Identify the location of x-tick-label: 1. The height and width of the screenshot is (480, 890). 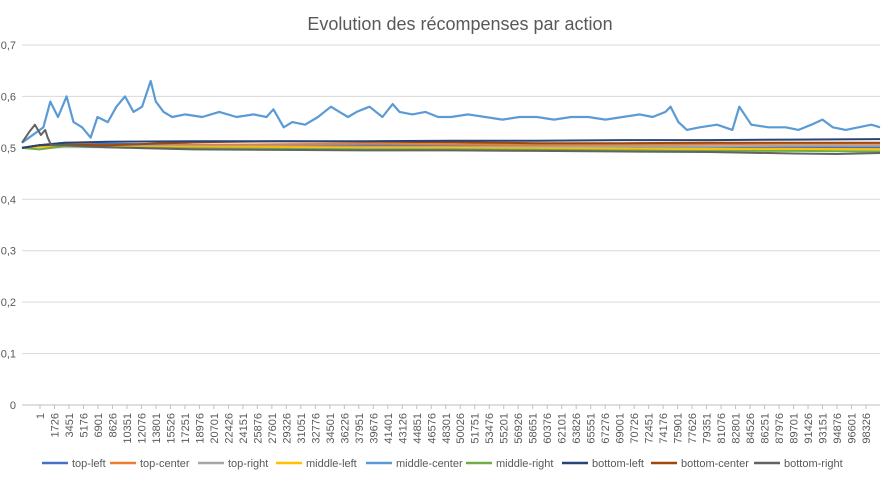
(41, 416).